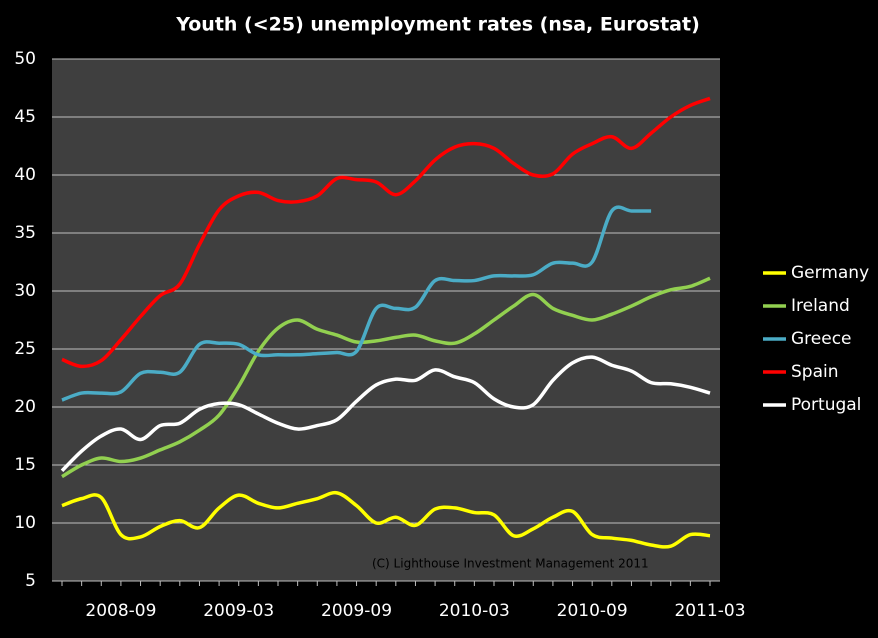 The width and height of the screenshot is (878, 638). Describe the element at coordinates (25, 59) in the screenshot. I see `y-tick-label: 50` at that location.